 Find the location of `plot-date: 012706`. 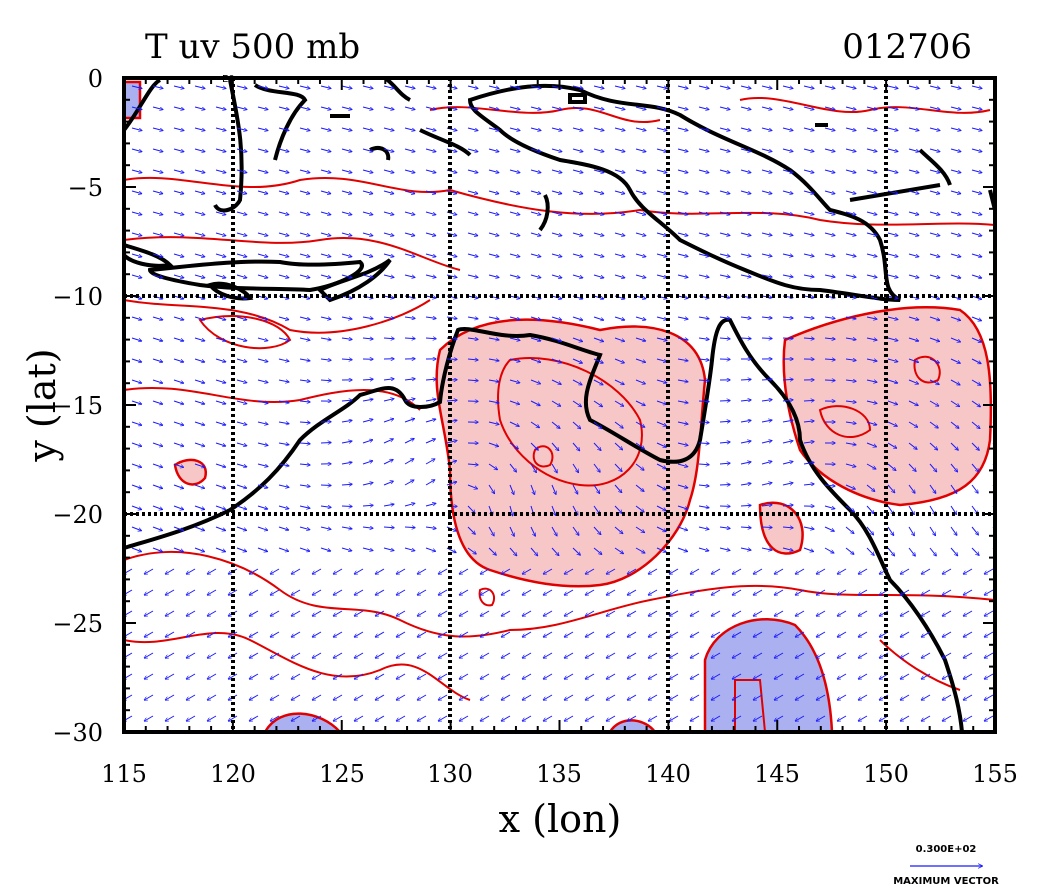

plot-date: 012706 is located at coordinates (907, 47).